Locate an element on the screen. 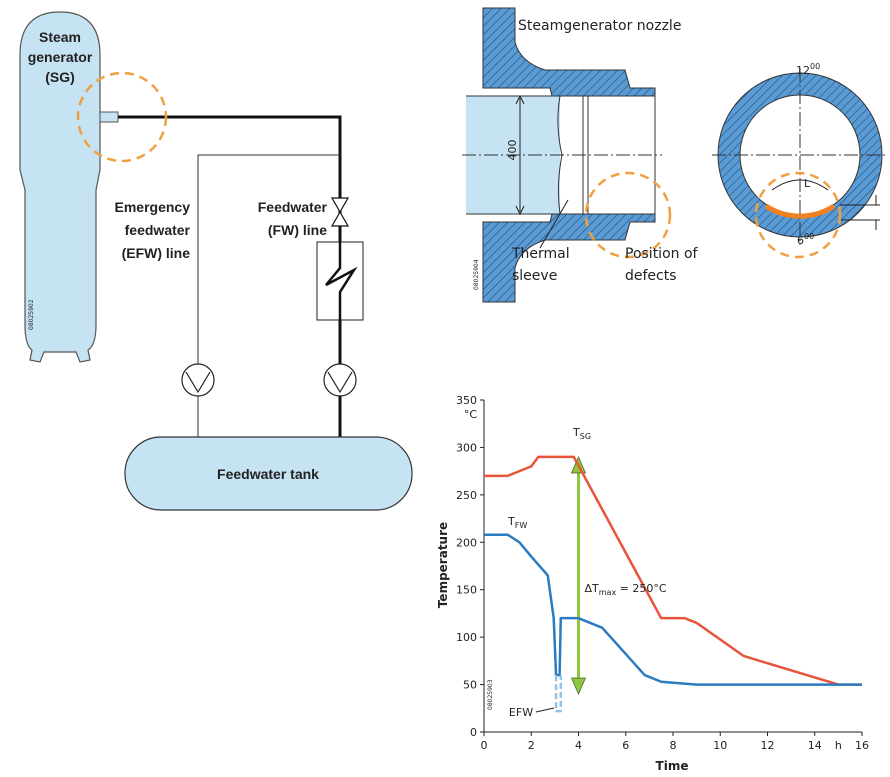 The height and width of the screenshot is (777, 890). efw-label: feedwater is located at coordinates (158, 230).